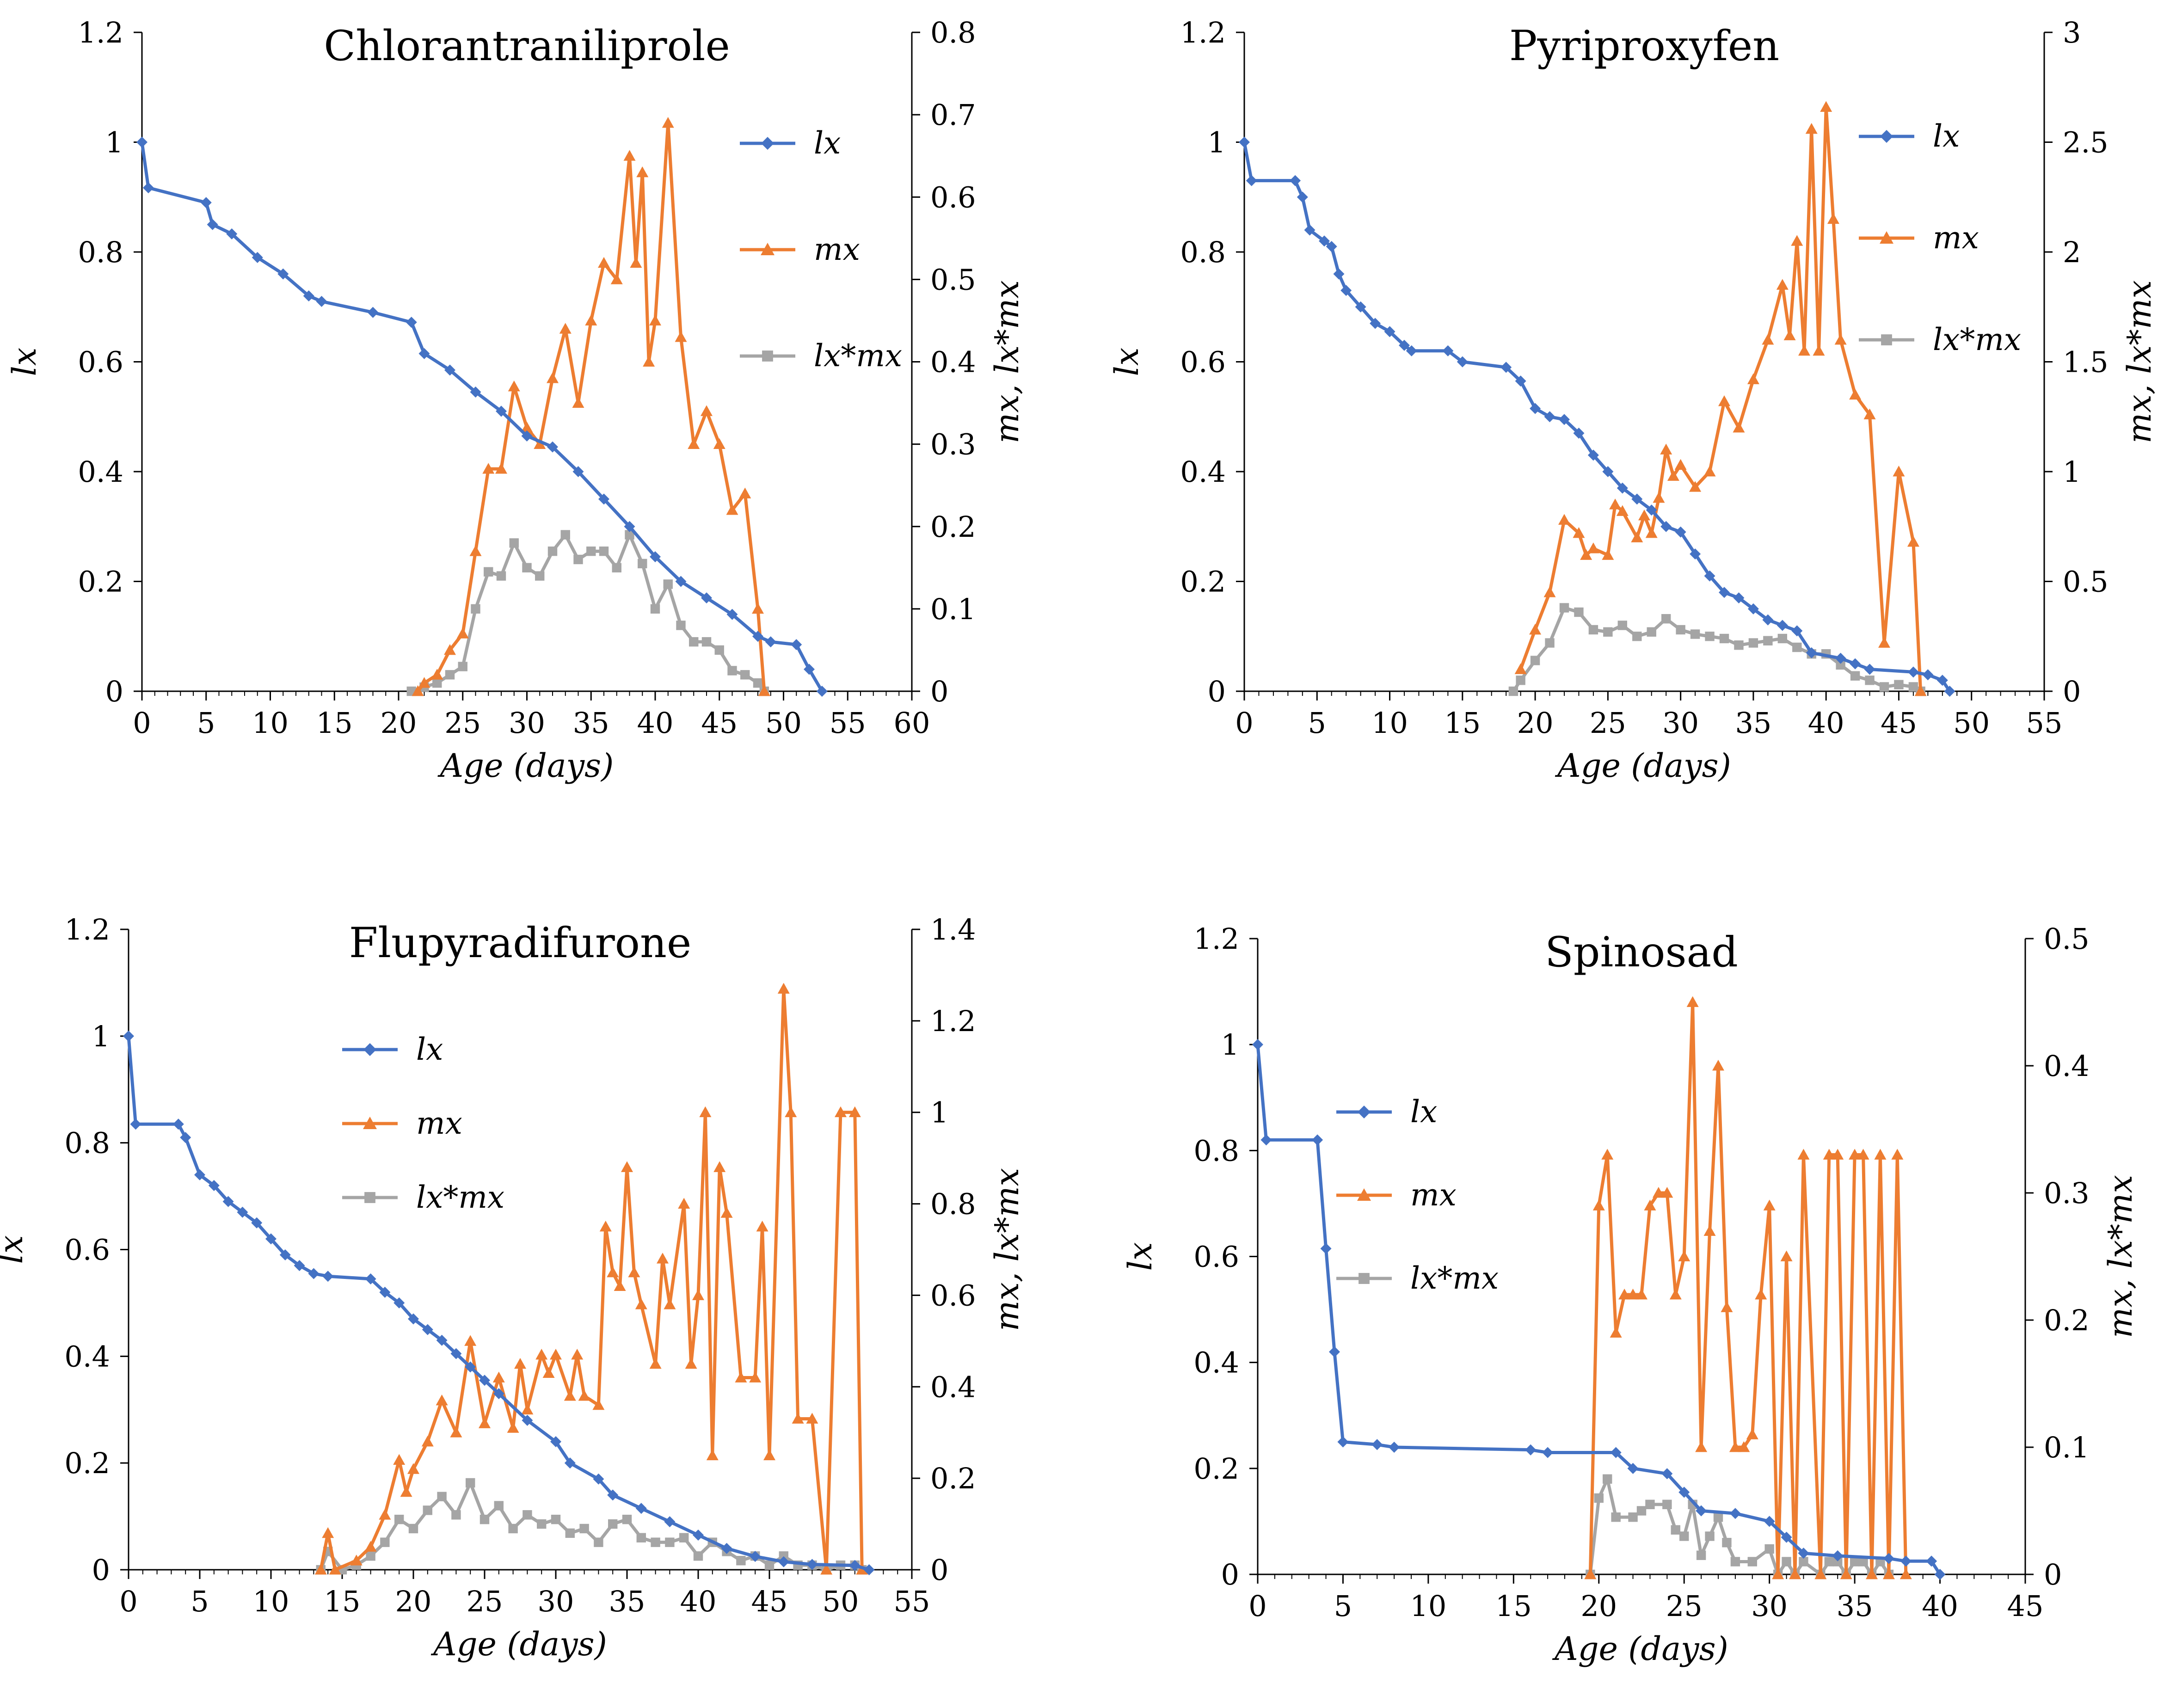  I want to click on x-tick-label: 55, so click(2044, 723).